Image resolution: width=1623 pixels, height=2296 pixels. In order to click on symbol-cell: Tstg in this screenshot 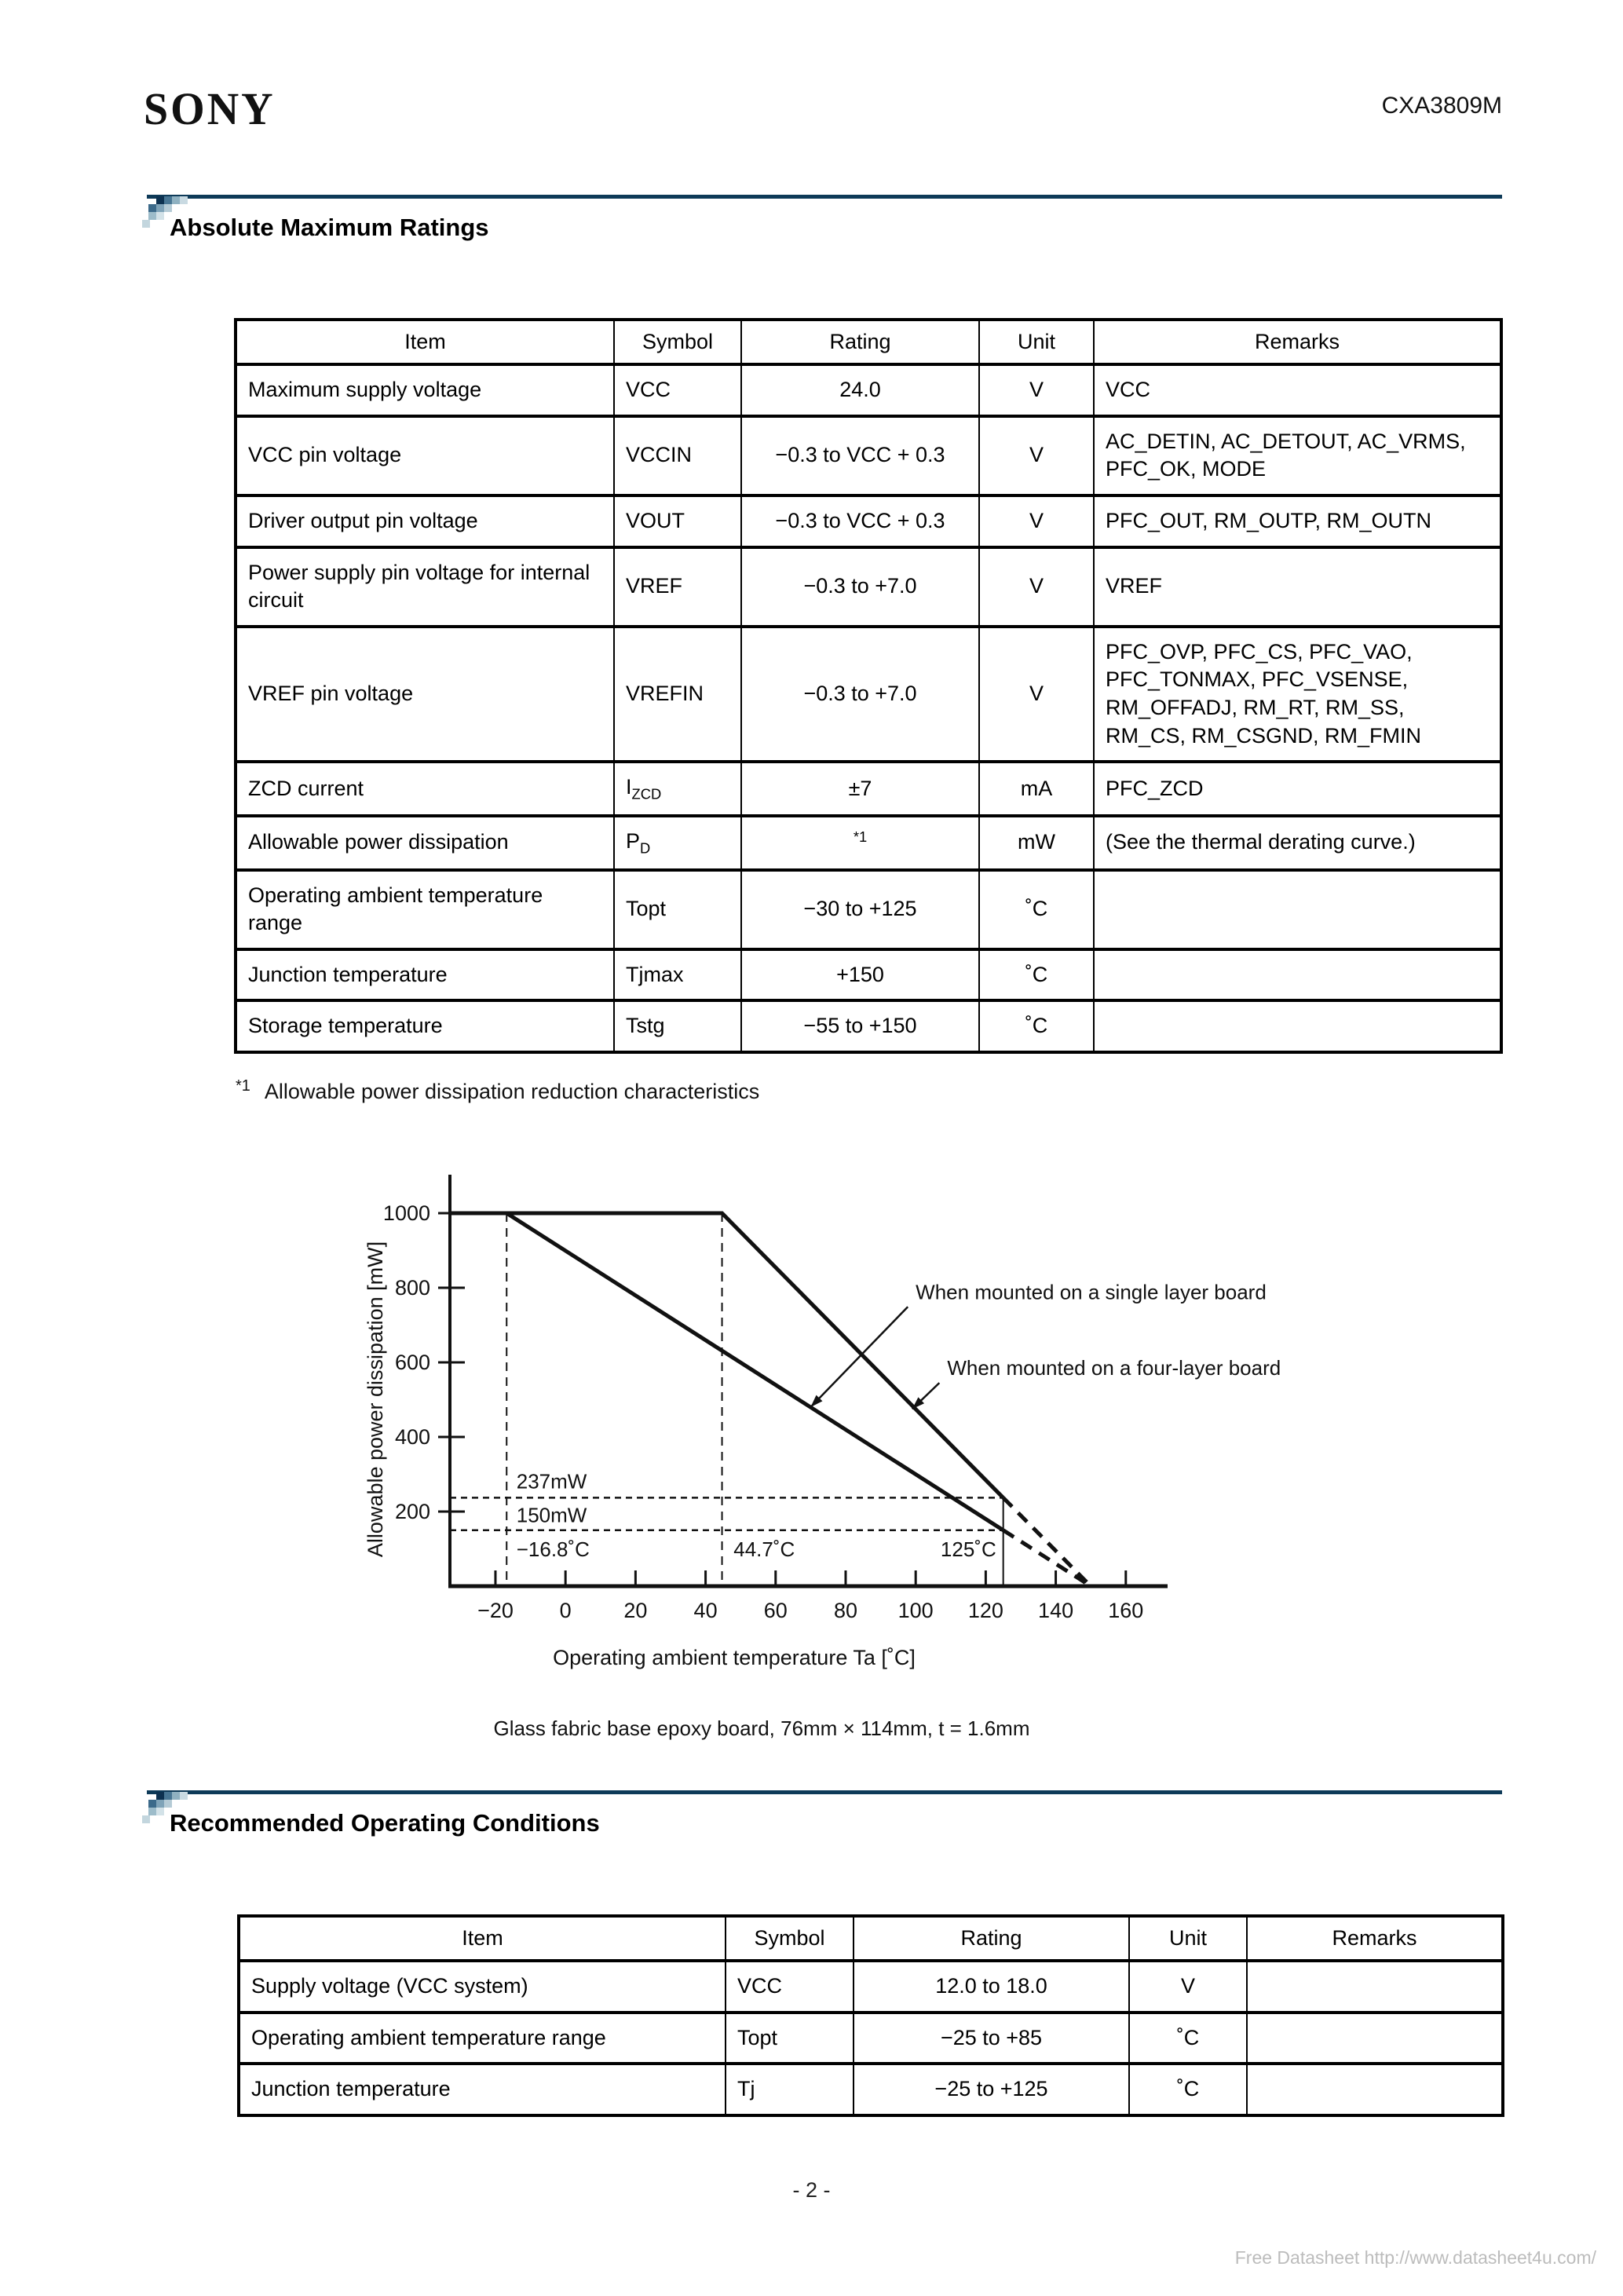, I will do `click(677, 1025)`.